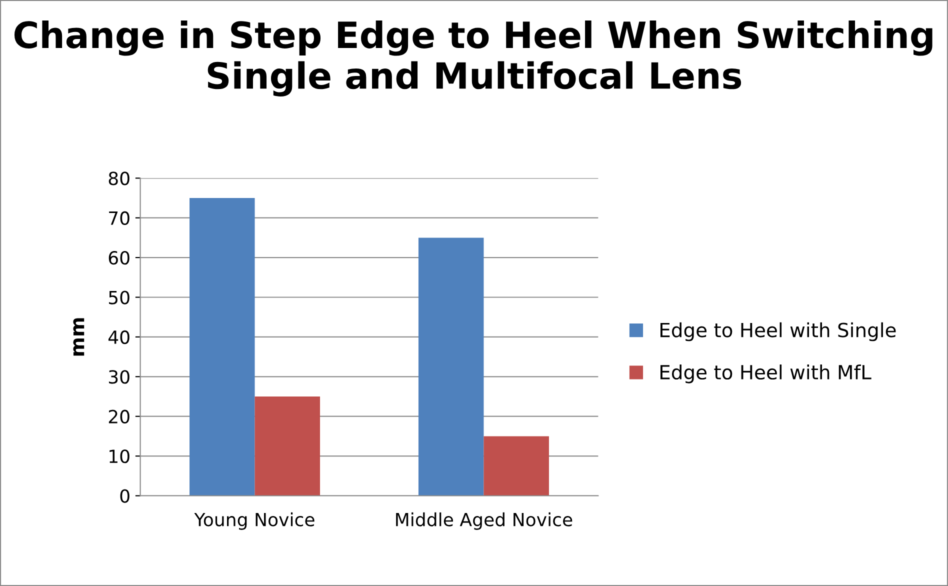 The width and height of the screenshot is (948, 586). Describe the element at coordinates (778, 332) in the screenshot. I see `legend-label: Edge to Heel with Single` at that location.